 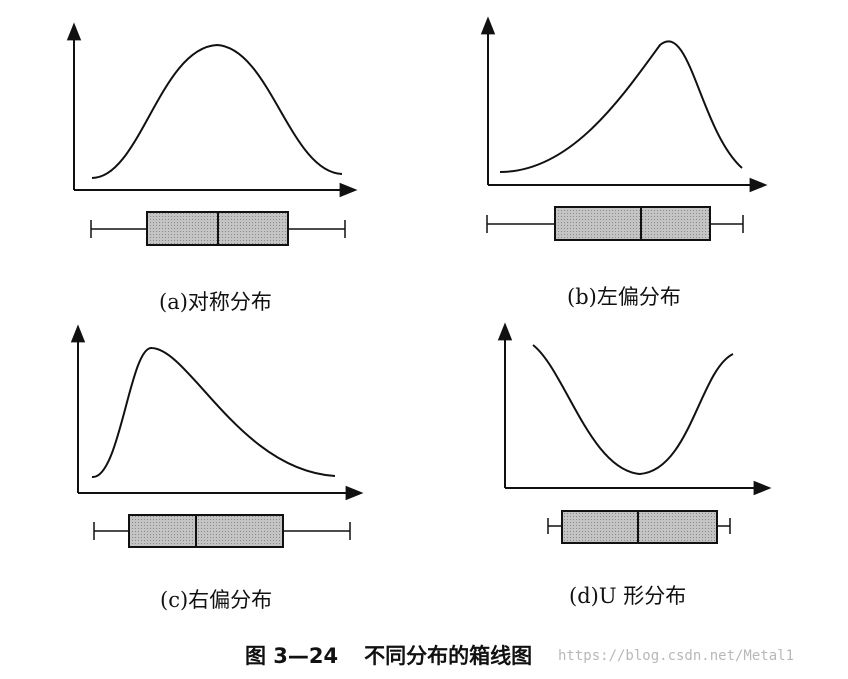 I want to click on panel-label-right-skewed: (c)右偏分布, so click(x=216, y=600).